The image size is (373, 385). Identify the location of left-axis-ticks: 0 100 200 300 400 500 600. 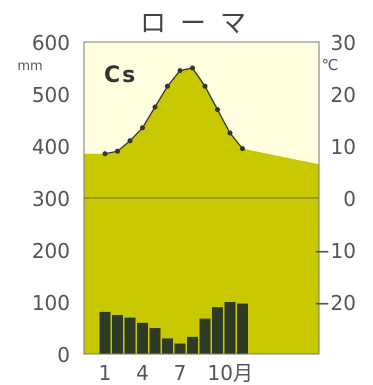
(51, 199).